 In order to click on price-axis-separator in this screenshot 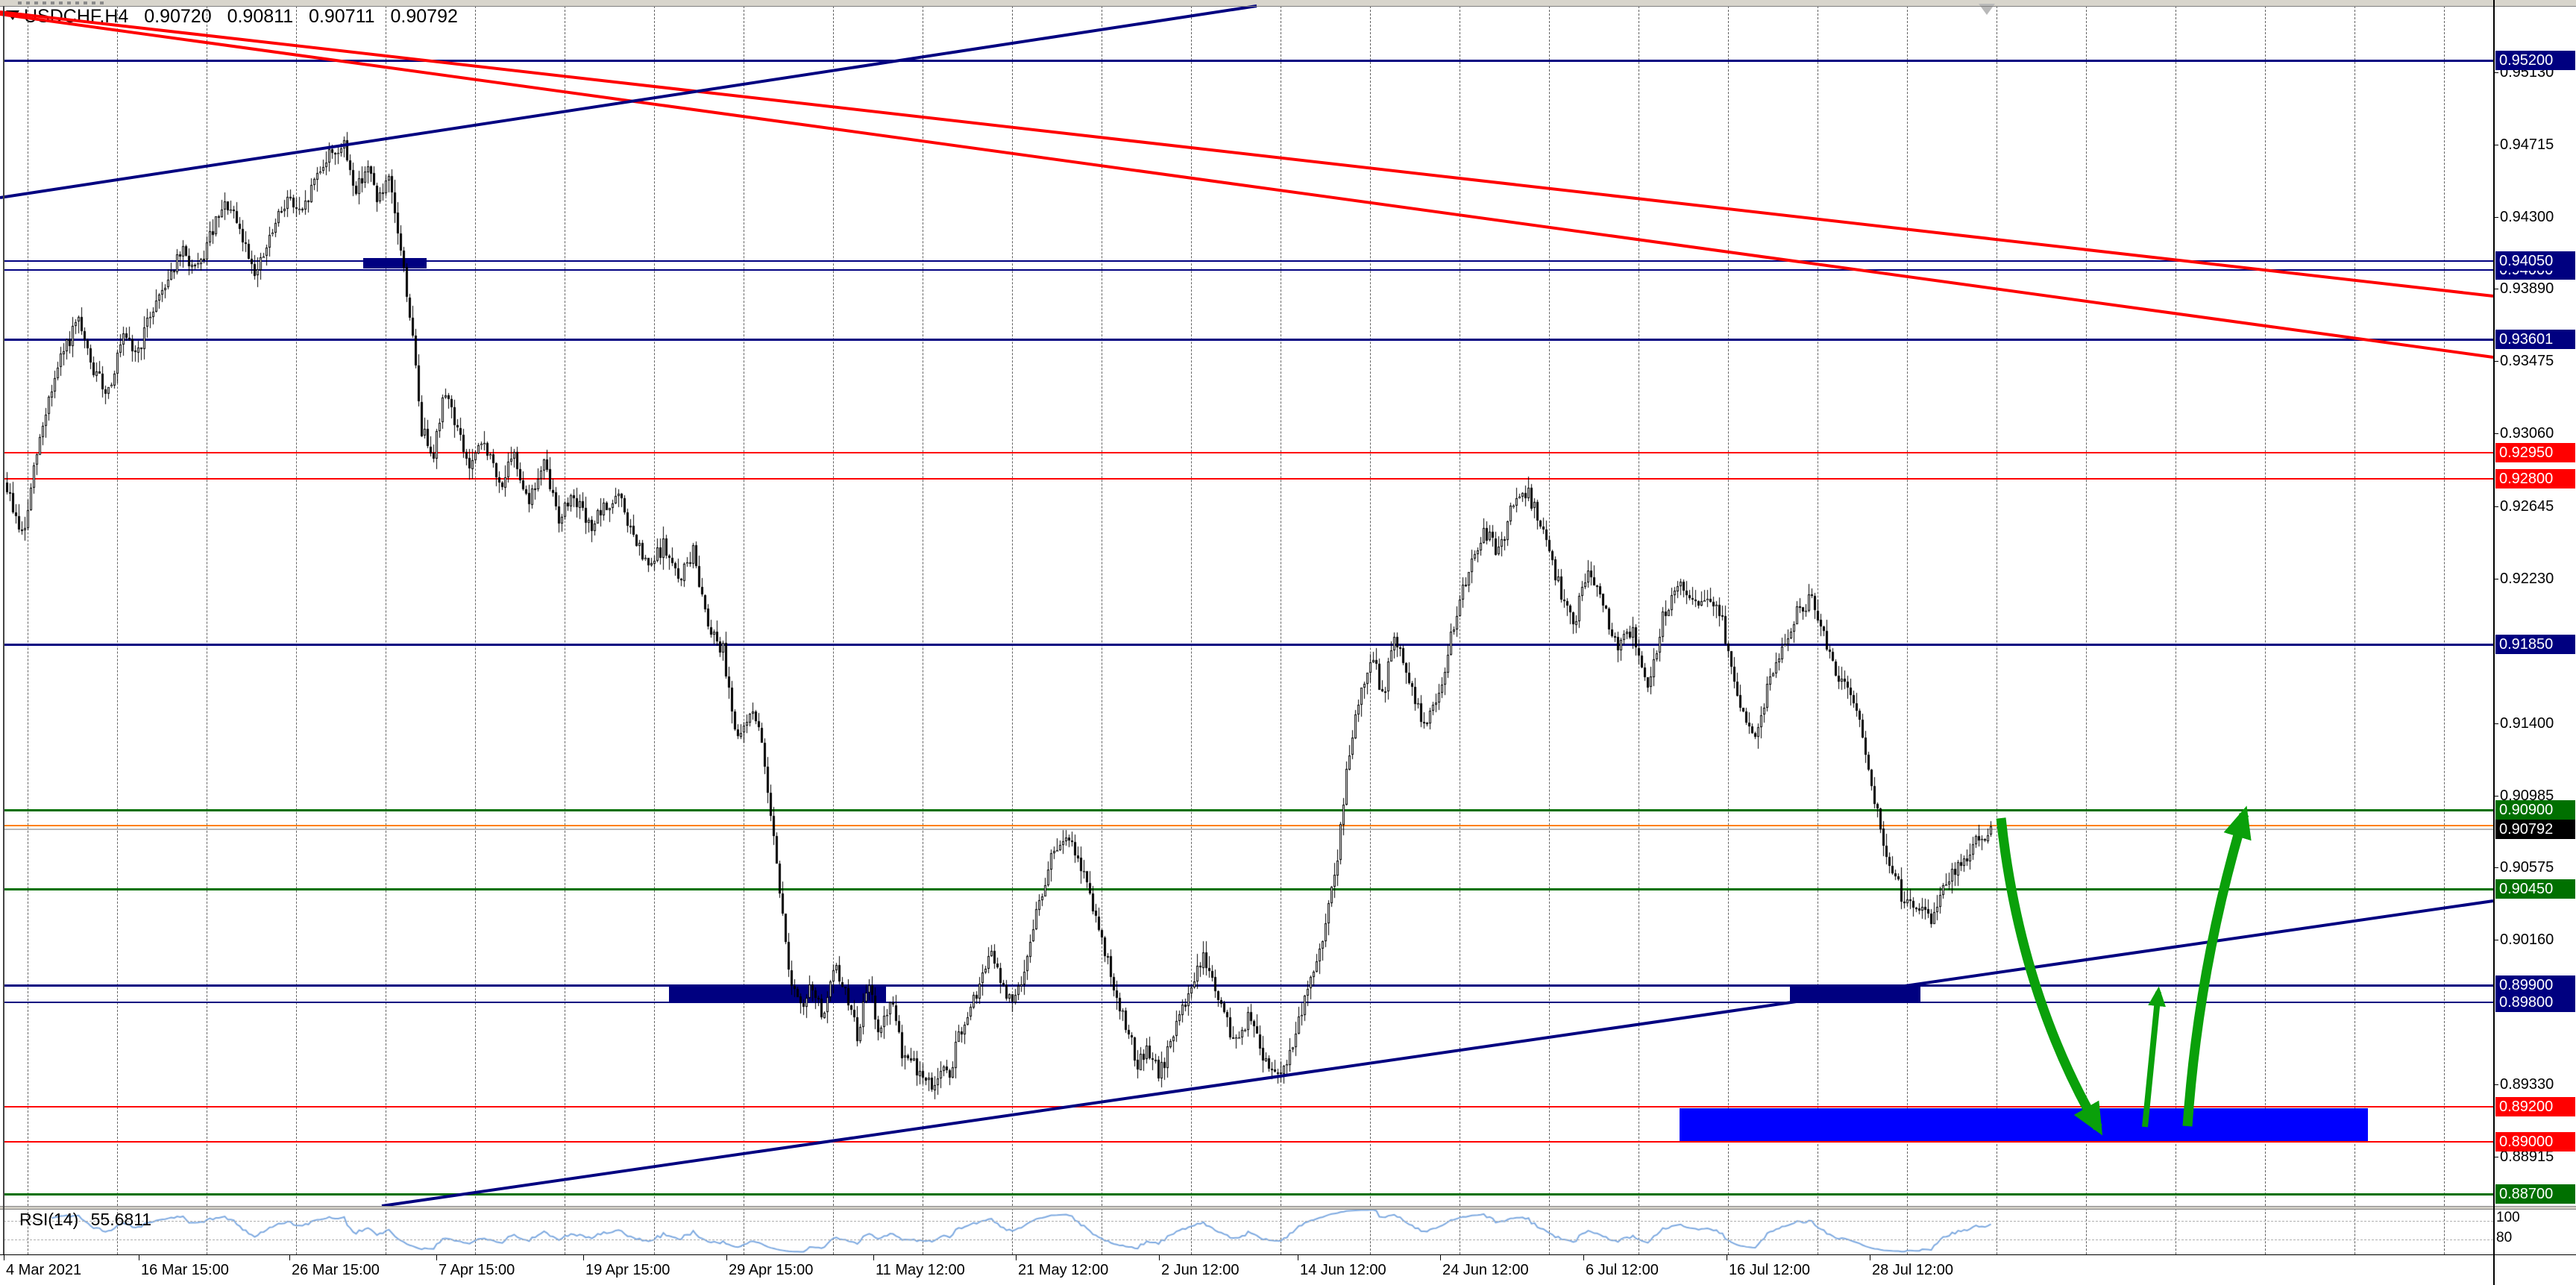, I will do `click(2494, 642)`.